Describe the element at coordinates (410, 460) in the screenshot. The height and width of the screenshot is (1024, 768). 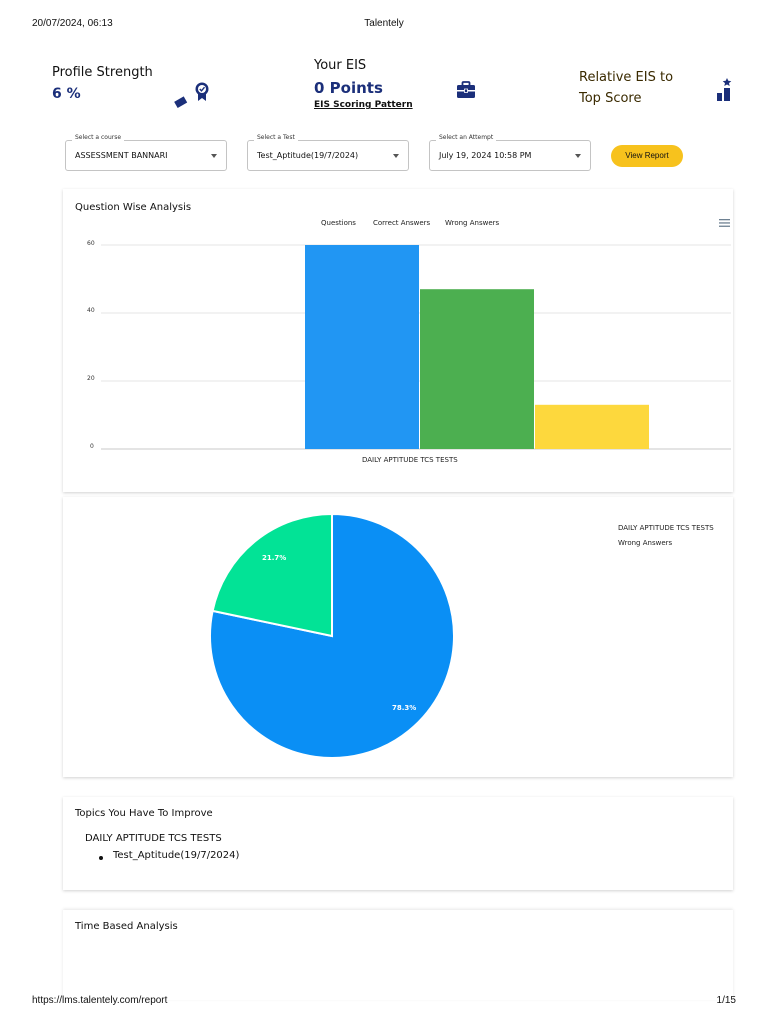
I see `x-category-label: DAILY APTITUDE TCS TESTS` at that location.